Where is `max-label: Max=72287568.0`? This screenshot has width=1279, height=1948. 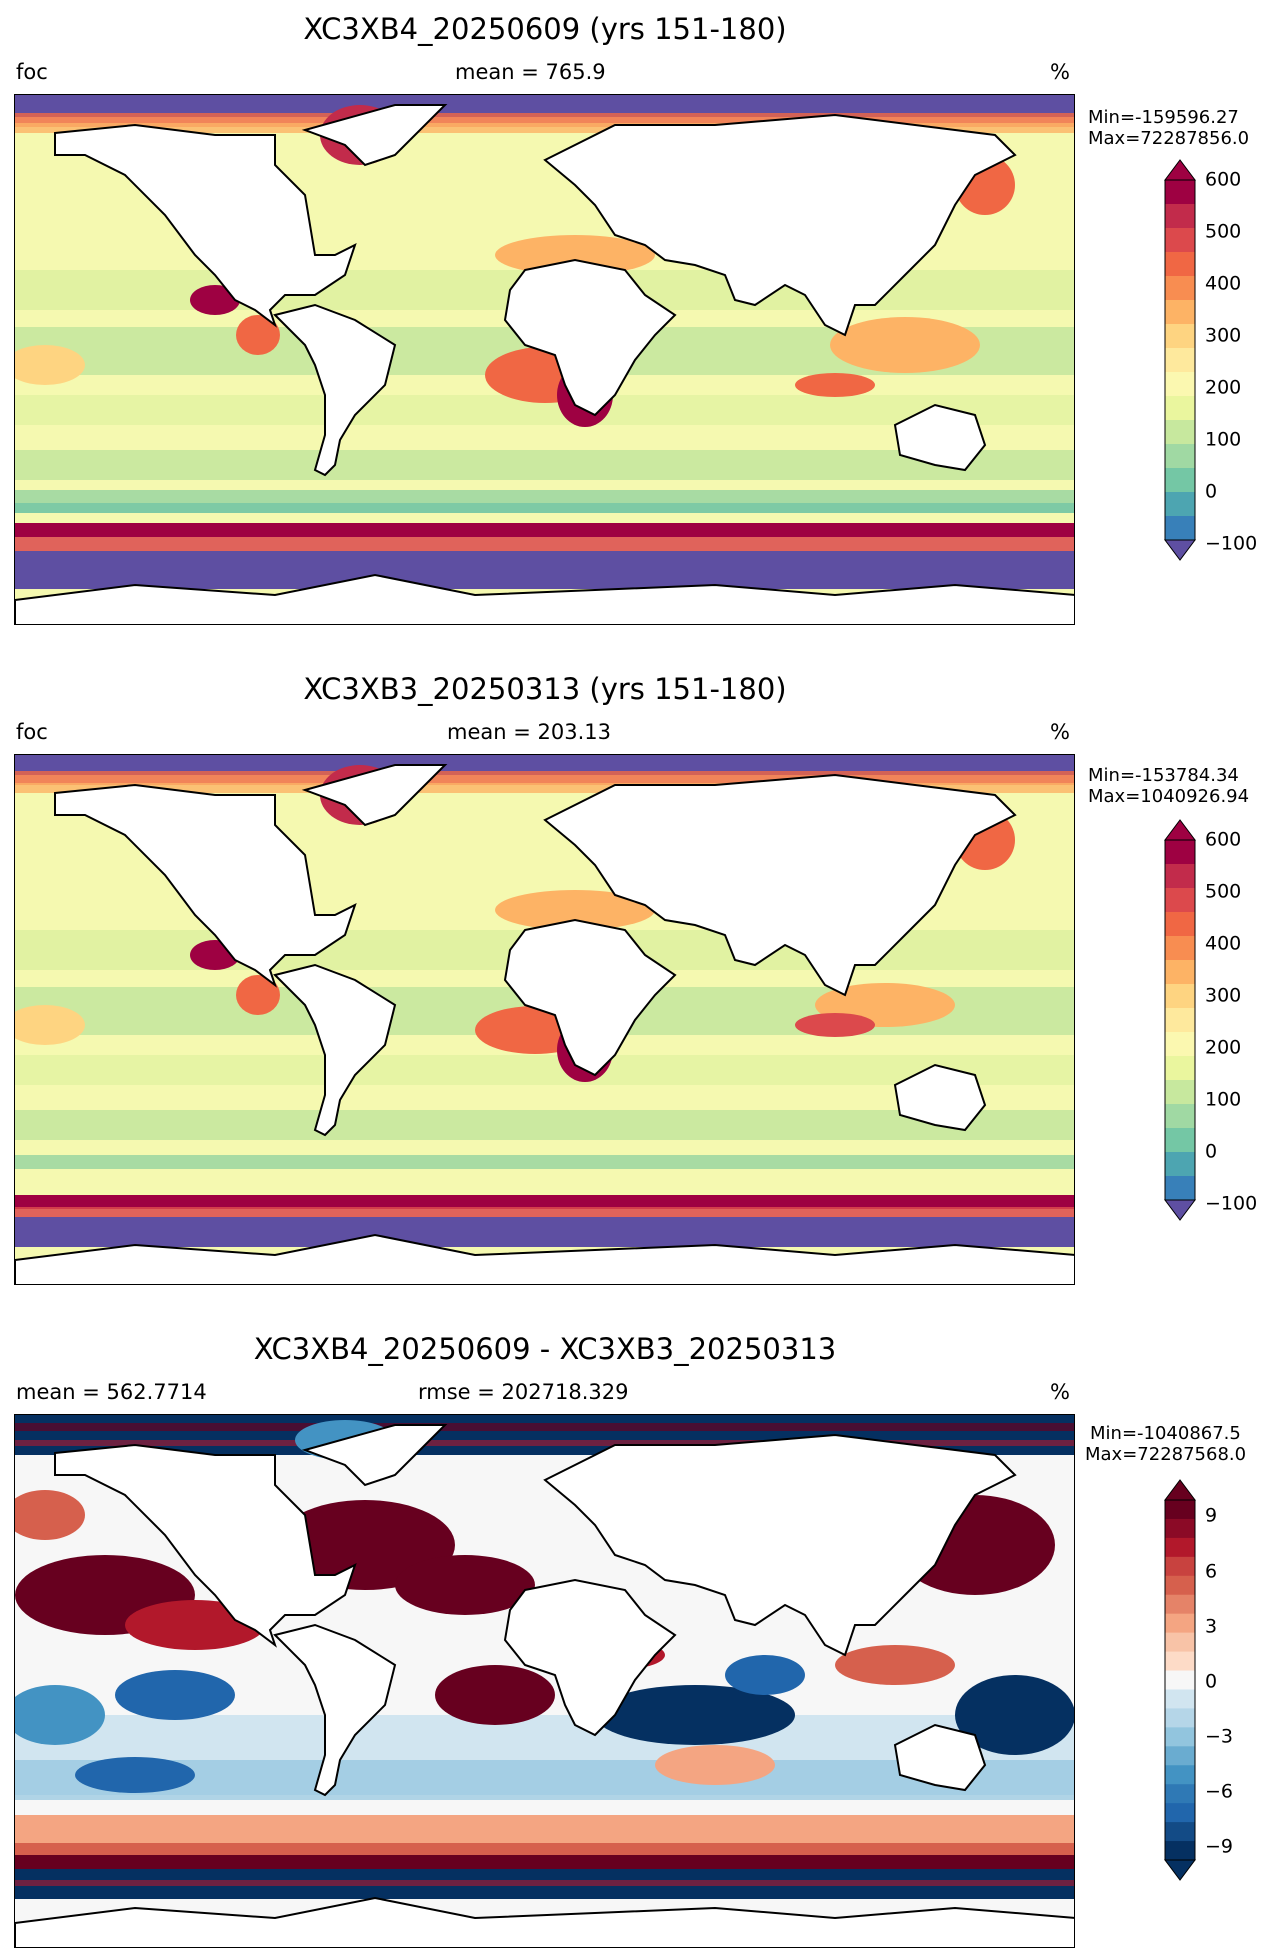 max-label: Max=72287568.0 is located at coordinates (1166, 1454).